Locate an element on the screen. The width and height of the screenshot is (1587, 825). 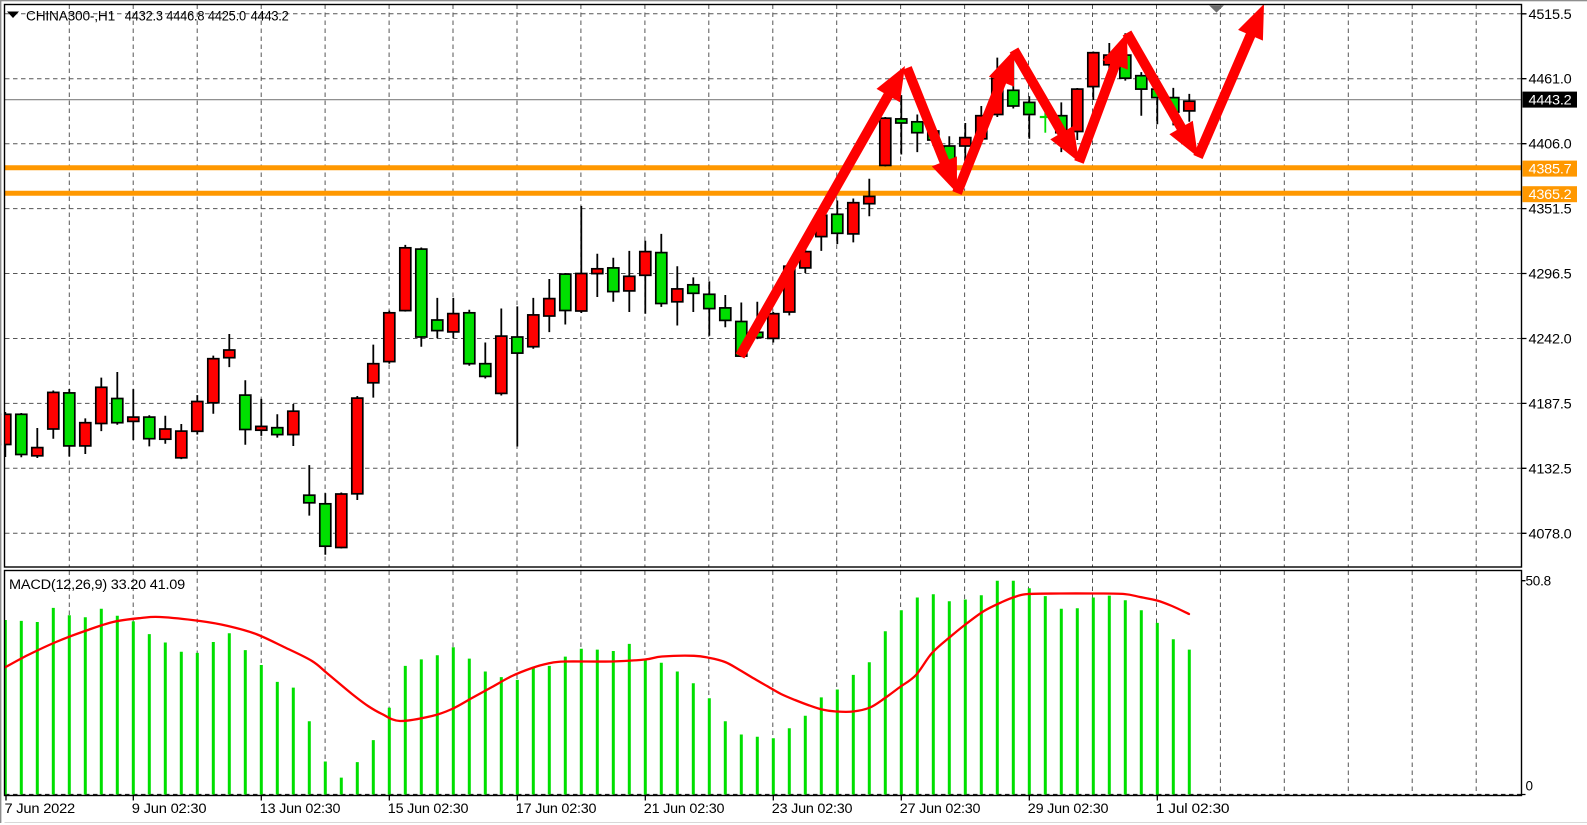
svg-text: 7 Jun 2022 is located at coordinates (40, 808).